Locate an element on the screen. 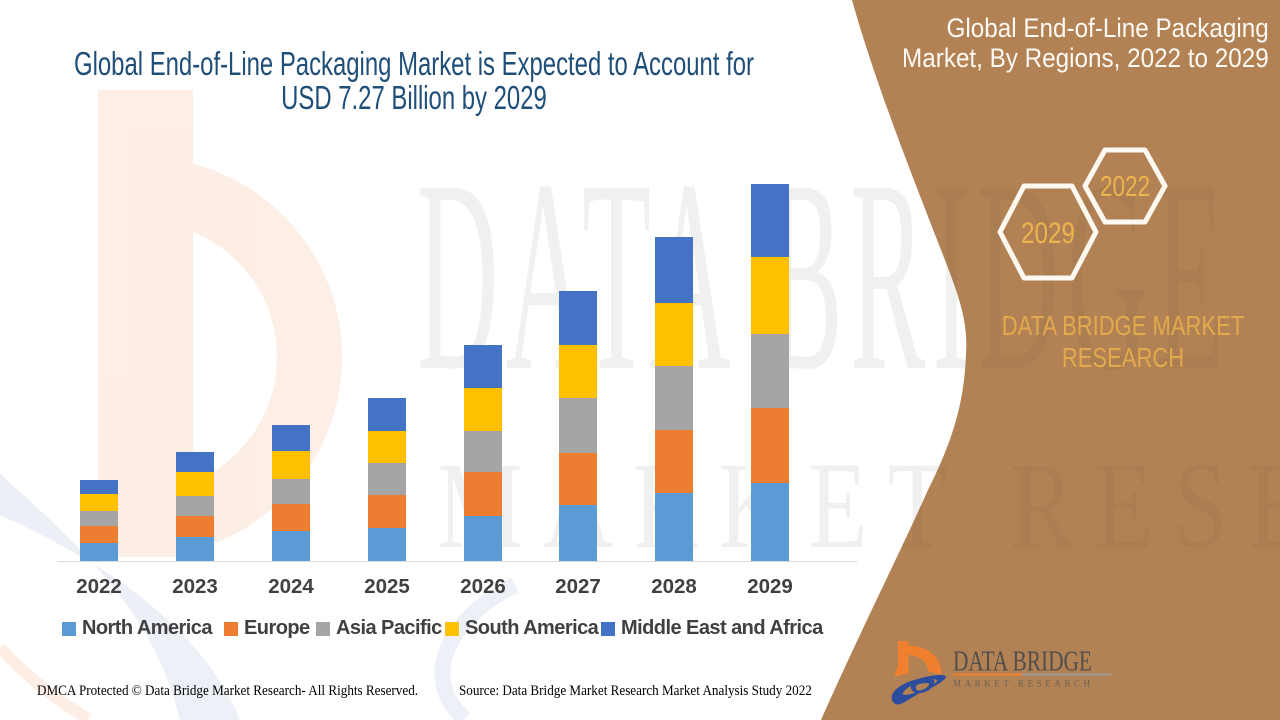  svg-text: 2022 is located at coordinates (1125, 187).